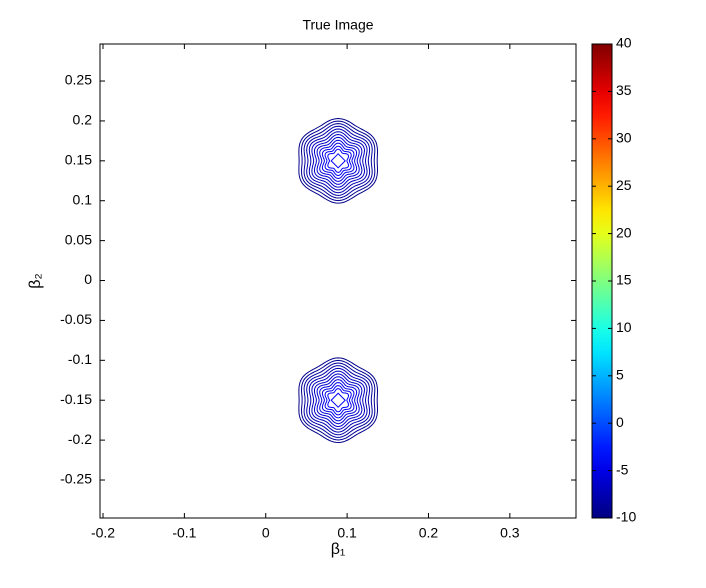 This screenshot has width=706, height=588. Describe the element at coordinates (184, 533) in the screenshot. I see `x-tick-label: -0.1` at that location.